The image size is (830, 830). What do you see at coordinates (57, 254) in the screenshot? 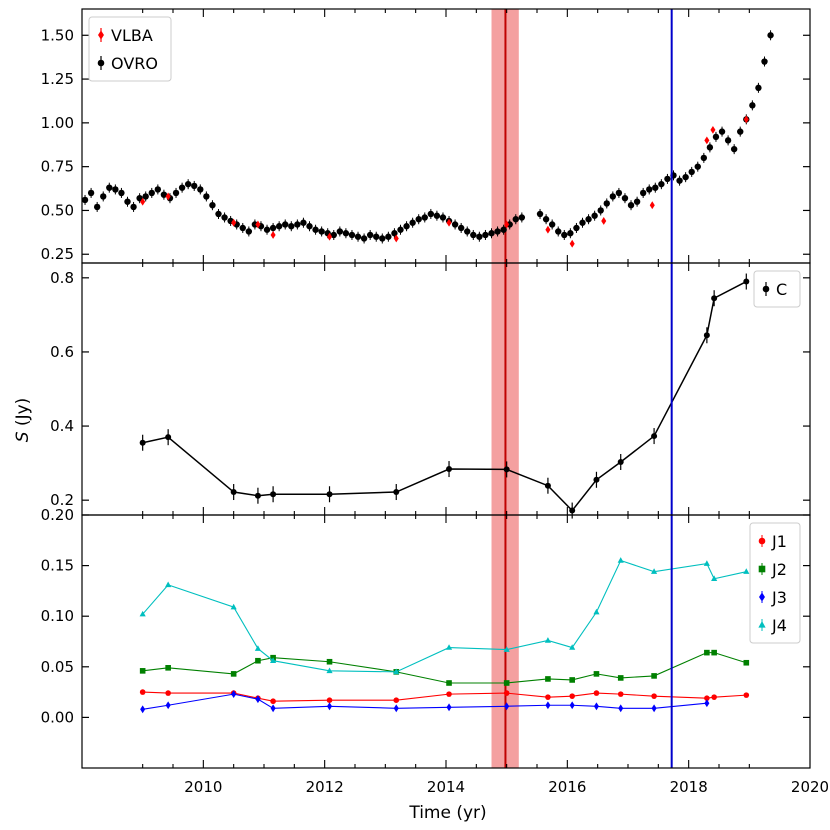
I see `y-tick-label: 0.25` at bounding box center [57, 254].